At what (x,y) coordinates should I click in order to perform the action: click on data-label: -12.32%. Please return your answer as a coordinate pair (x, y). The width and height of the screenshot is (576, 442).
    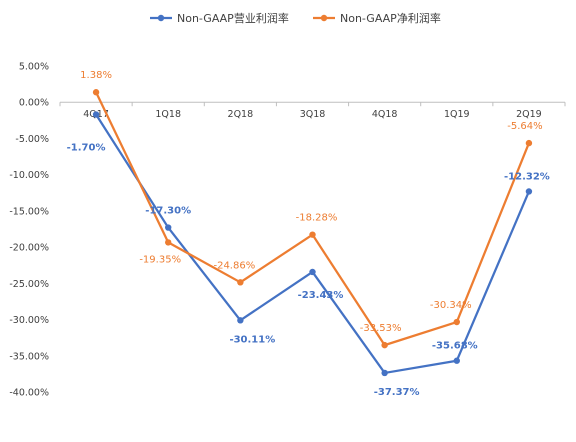
    Looking at the image, I should click on (527, 176).